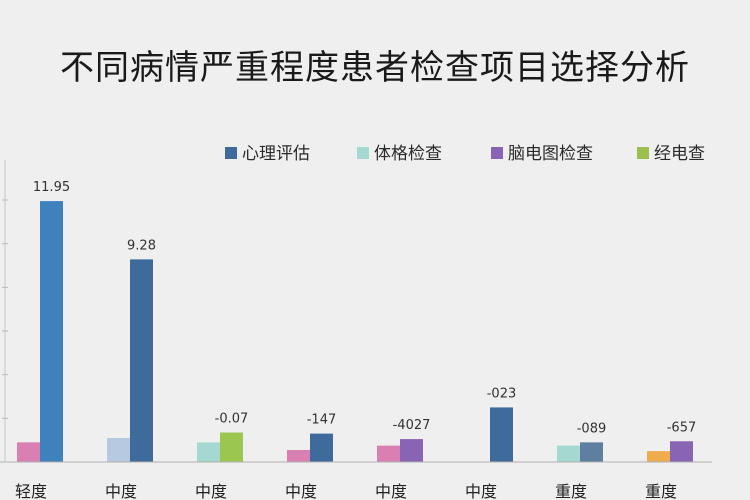 The height and width of the screenshot is (500, 750). Describe the element at coordinates (682, 427) in the screenshot. I see `data-label: -657` at that location.